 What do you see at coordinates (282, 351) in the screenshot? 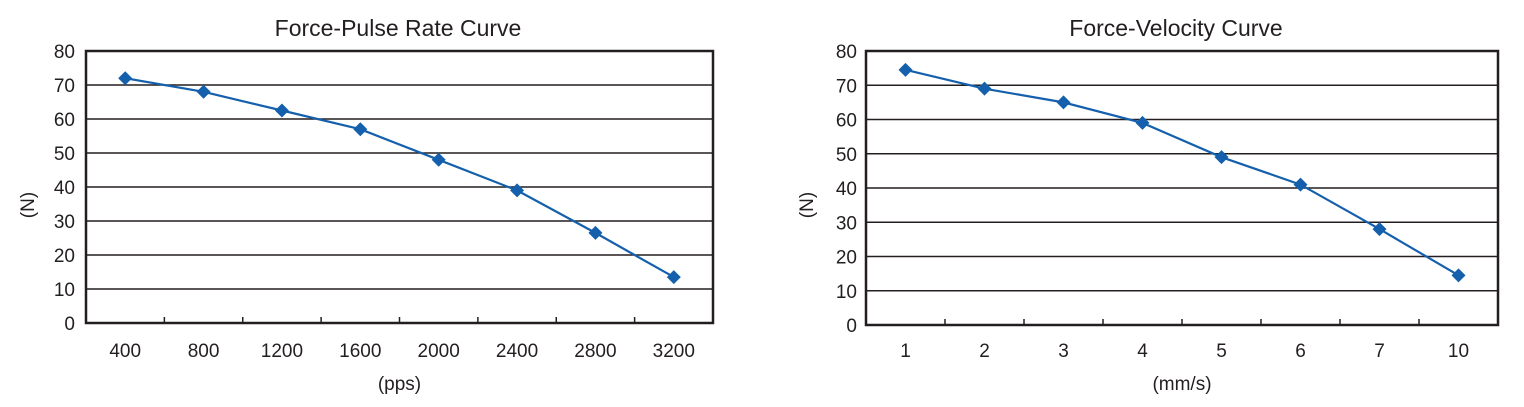
I see `chart-1-x-tick-label: 1200` at bounding box center [282, 351].